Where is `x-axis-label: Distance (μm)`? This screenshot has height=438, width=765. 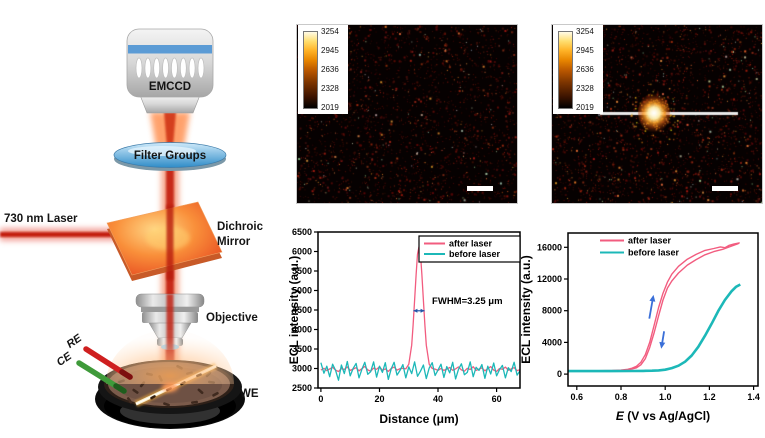 x-axis-label: Distance (μm) is located at coordinates (418, 419).